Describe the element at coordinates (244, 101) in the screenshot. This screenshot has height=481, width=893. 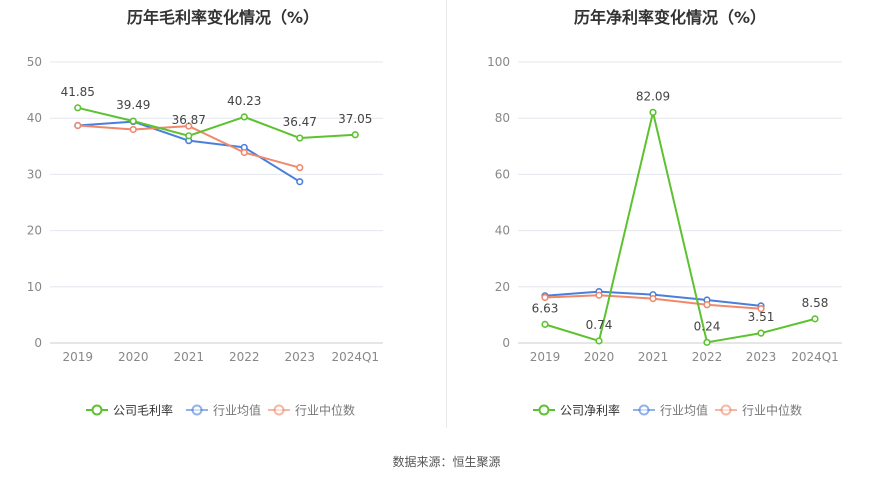
I see `data-label: 40.23` at that location.